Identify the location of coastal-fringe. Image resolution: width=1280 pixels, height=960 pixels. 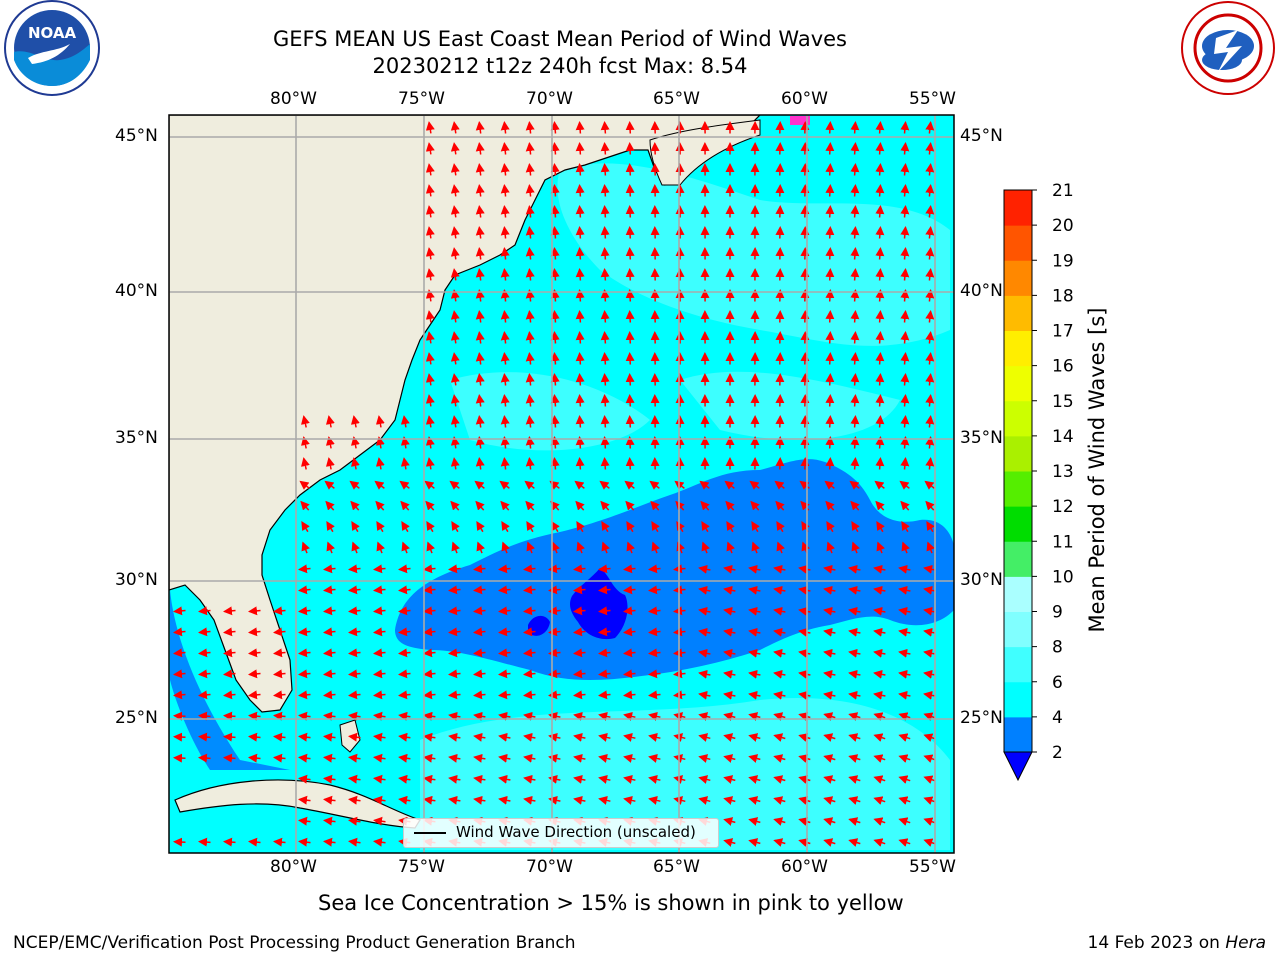
(230, 680).